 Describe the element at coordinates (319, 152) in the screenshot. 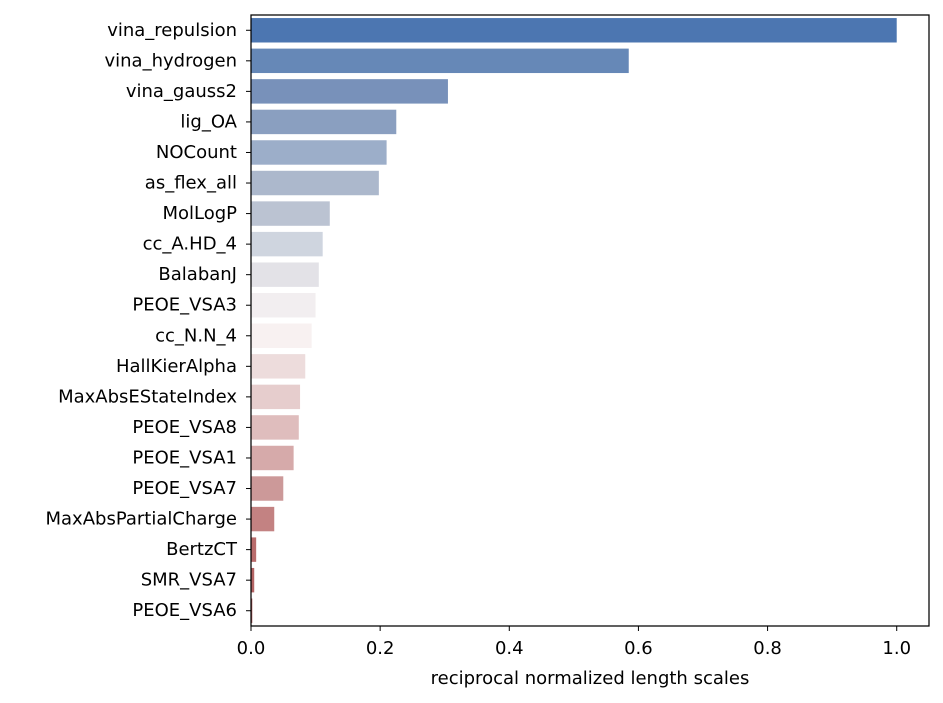

I see `bar-NOCount` at that location.